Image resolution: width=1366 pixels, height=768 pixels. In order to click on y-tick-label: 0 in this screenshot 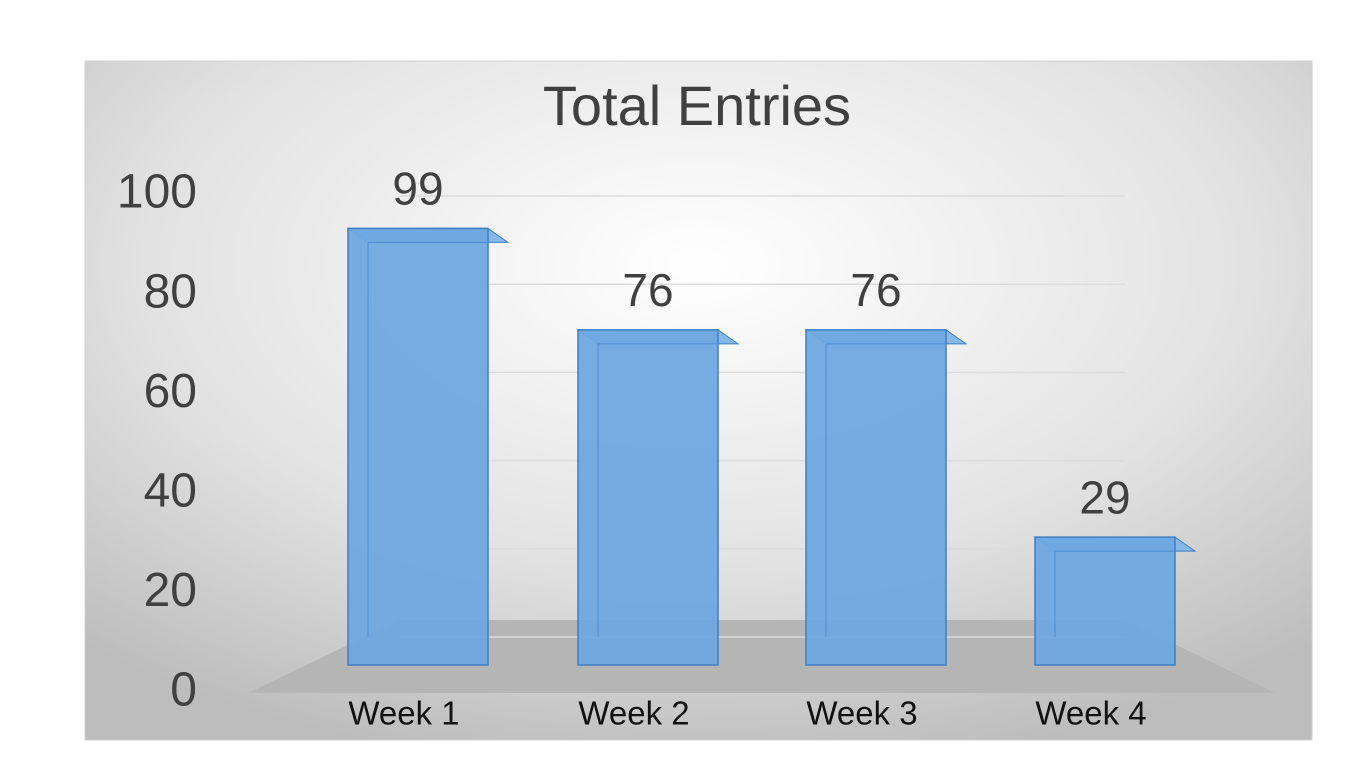, I will do `click(183, 690)`.